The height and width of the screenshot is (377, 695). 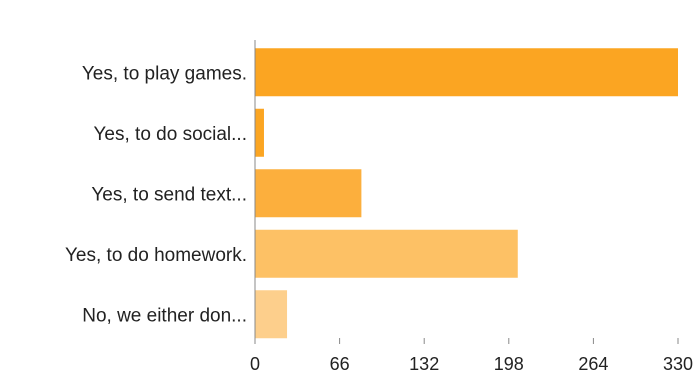 What do you see at coordinates (471, 356) in the screenshot?
I see `x-axis-ticks: 0 66 132 198 264 330` at bounding box center [471, 356].